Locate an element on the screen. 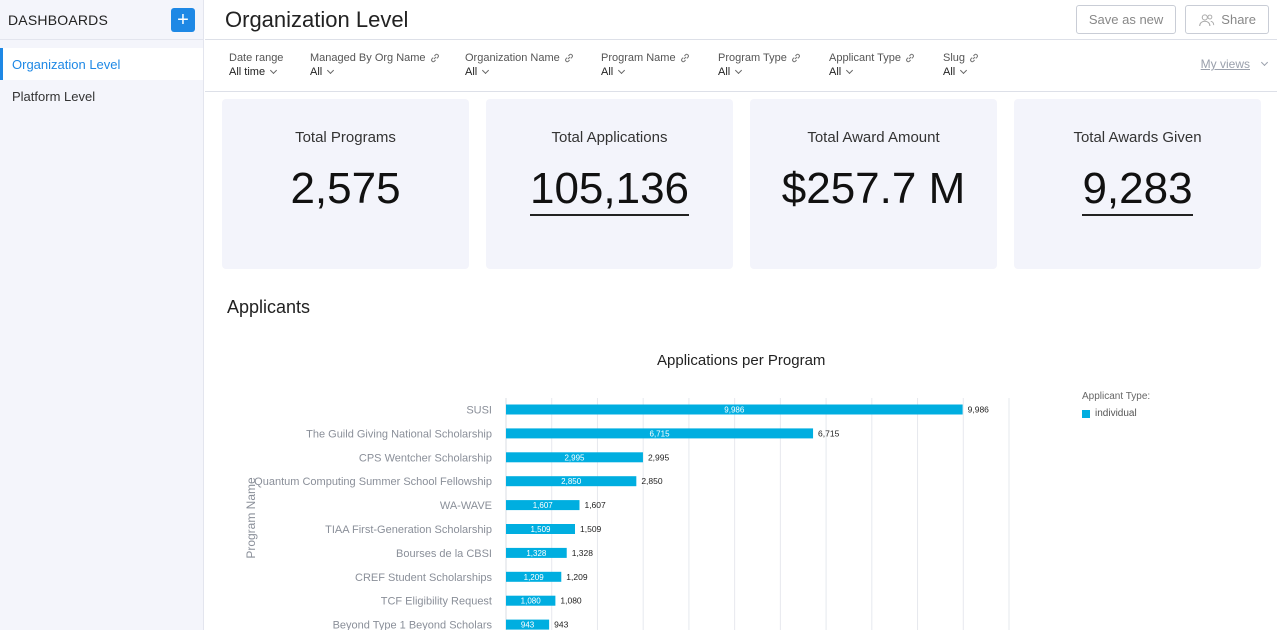  filter-program-type: Program Type All is located at coordinates (759, 65).